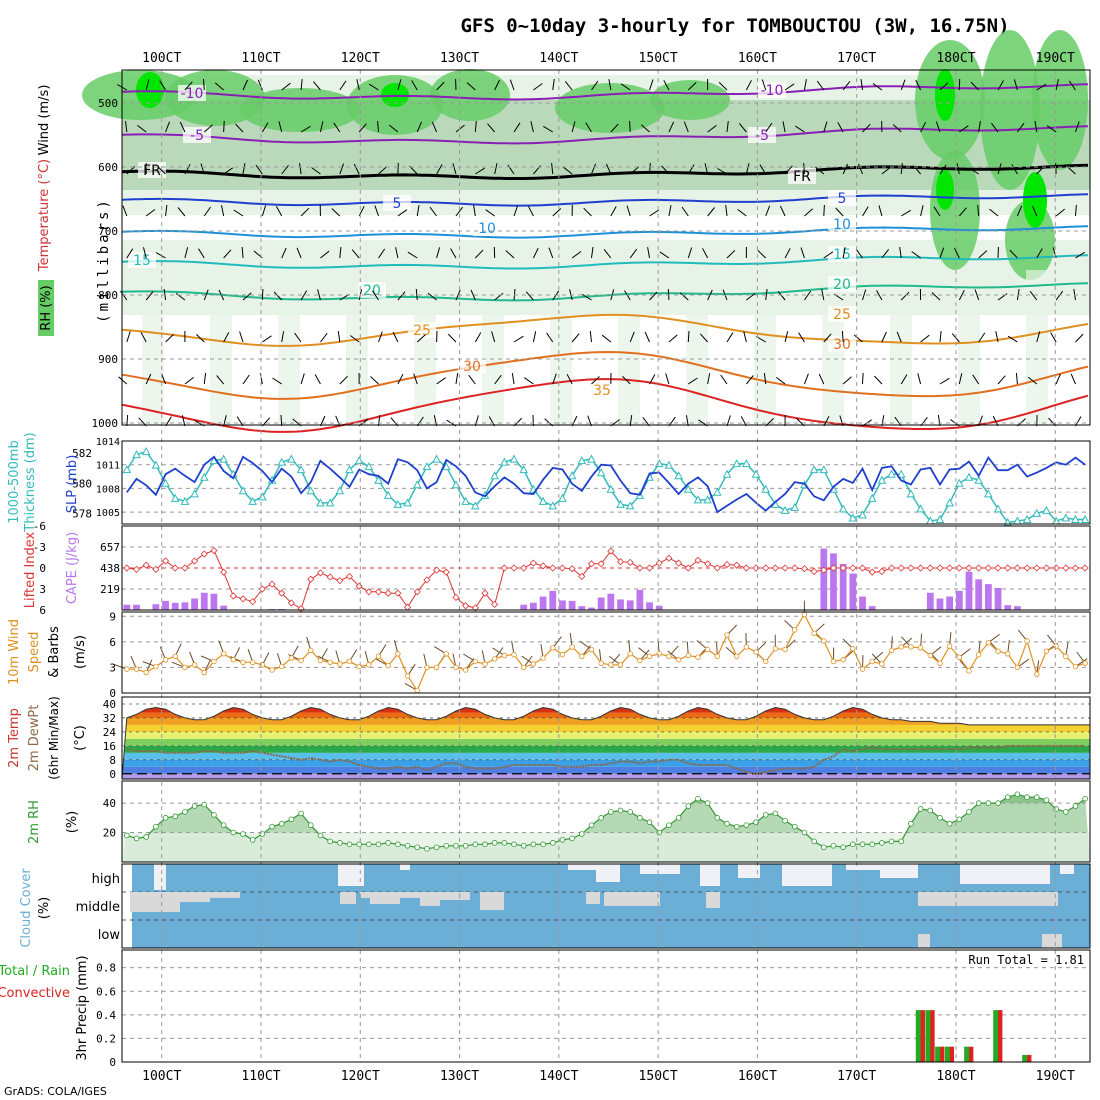 This screenshot has width=1100, height=1100. Describe the element at coordinates (1055, 58) in the screenshot. I see `time-tick-top: 190CT` at that location.